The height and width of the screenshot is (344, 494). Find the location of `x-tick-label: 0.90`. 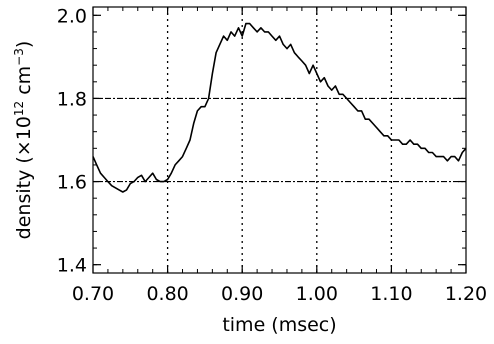

x-tick-label: 0.90 is located at coordinates (242, 294).